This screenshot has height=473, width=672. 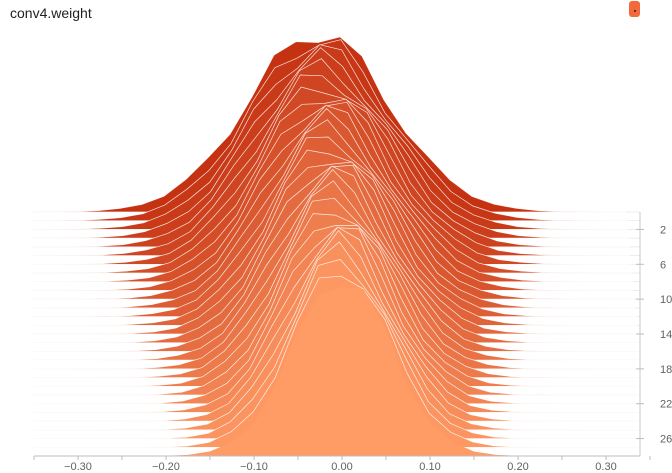 What do you see at coordinates (517, 467) in the screenshot?
I see `x-tick-label: 0.20` at bounding box center [517, 467].